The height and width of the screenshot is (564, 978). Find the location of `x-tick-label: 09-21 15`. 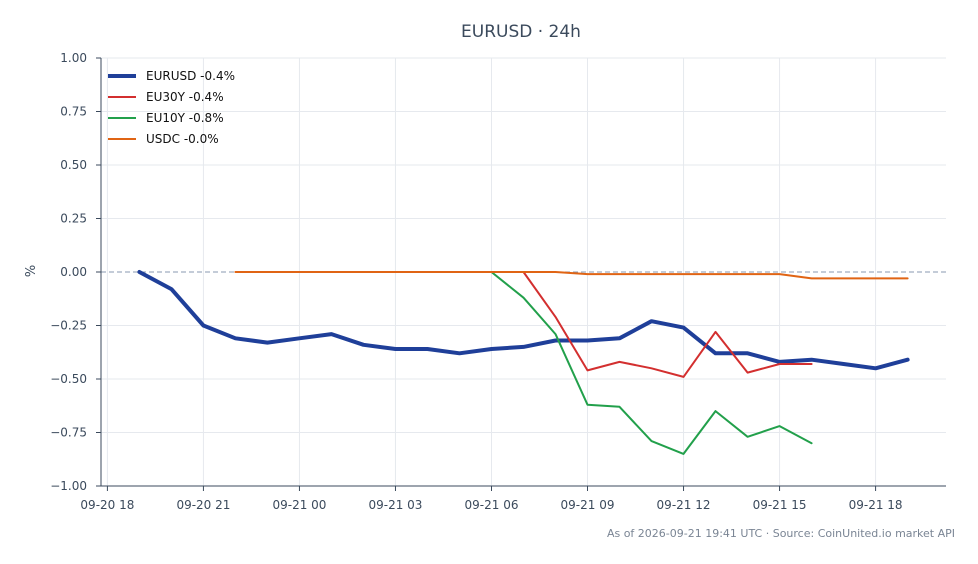

x-tick-label: 09-21 15 is located at coordinates (780, 505).